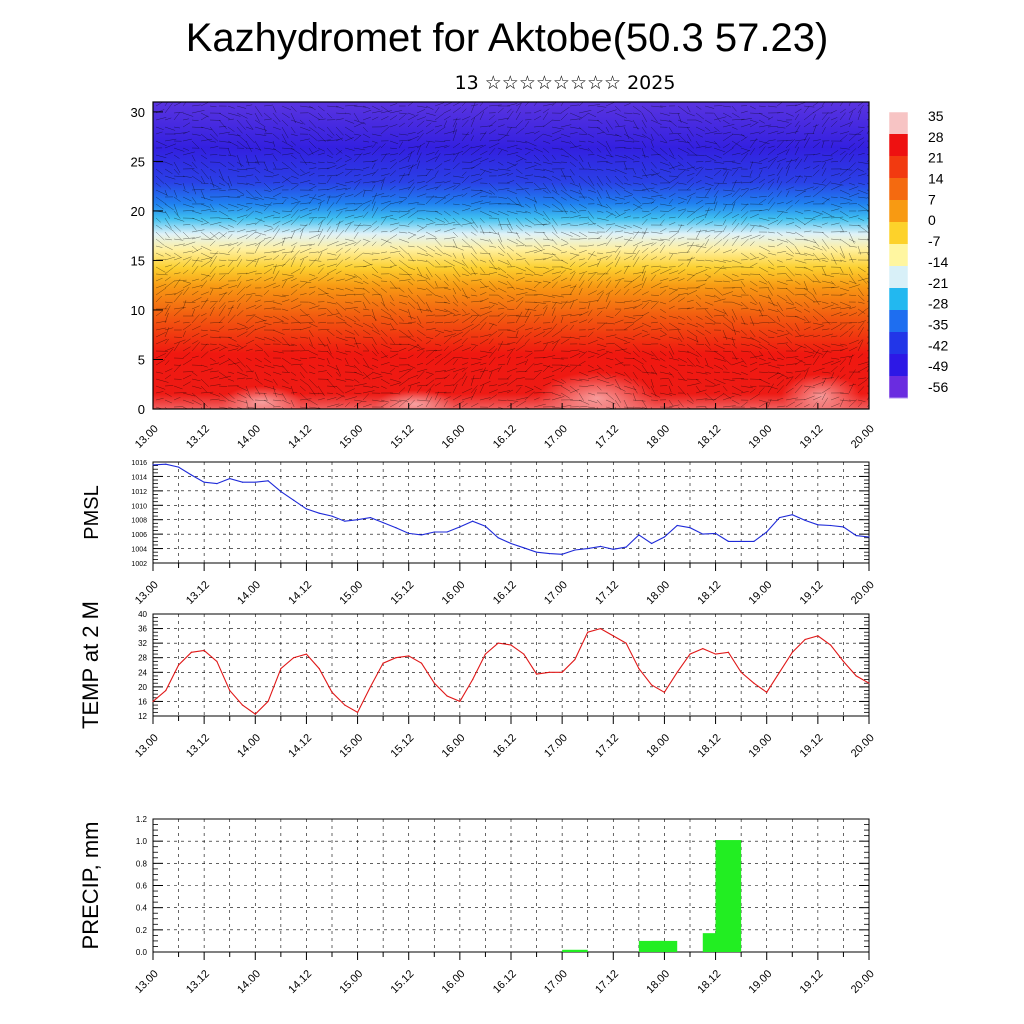  What do you see at coordinates (938, 262) in the screenshot?
I see `colorbar-label: -14` at bounding box center [938, 262].